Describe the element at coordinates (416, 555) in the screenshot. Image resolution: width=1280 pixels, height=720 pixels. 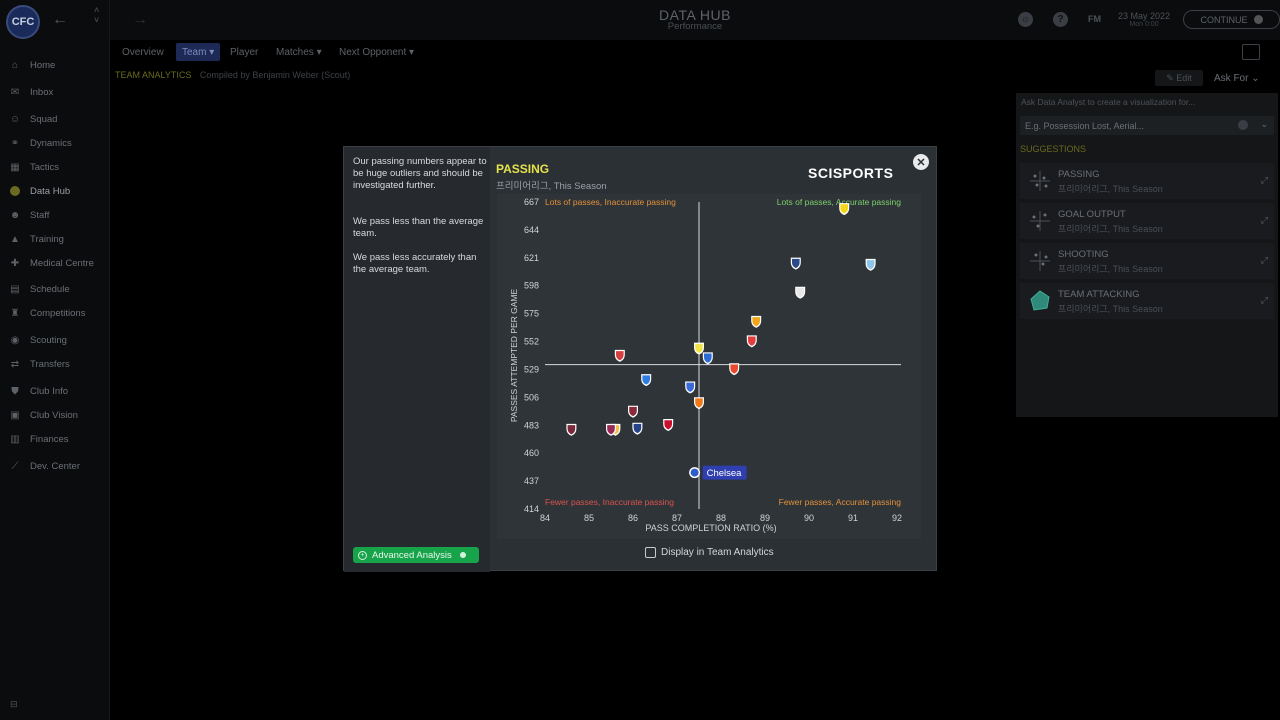
I see `advanced-analysis-button: + Advanced Analysis` at that location.